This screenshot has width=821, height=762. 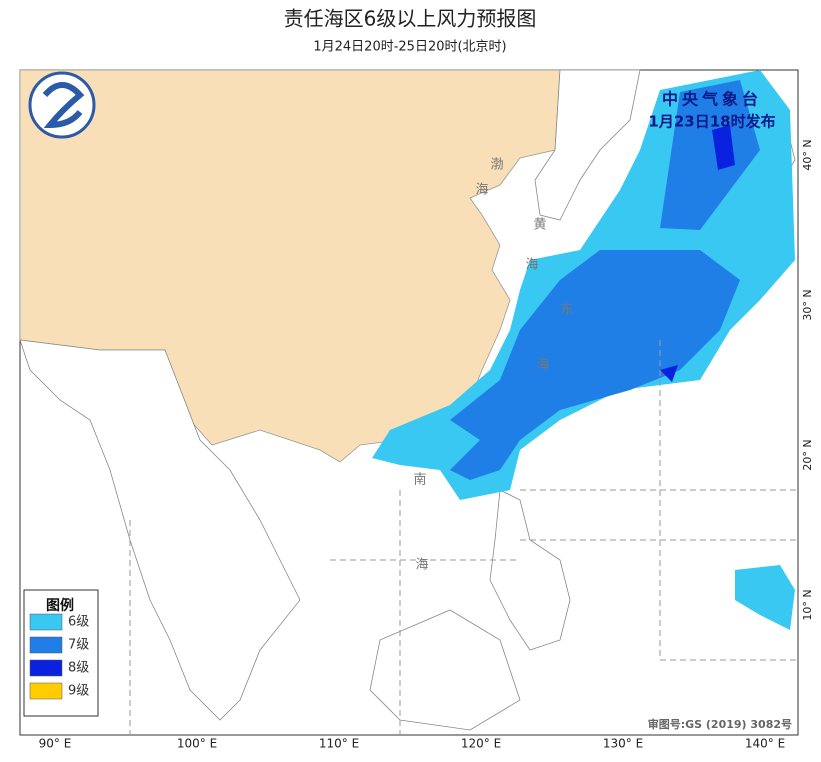 I want to click on sea-label: 南, so click(x=419, y=480).